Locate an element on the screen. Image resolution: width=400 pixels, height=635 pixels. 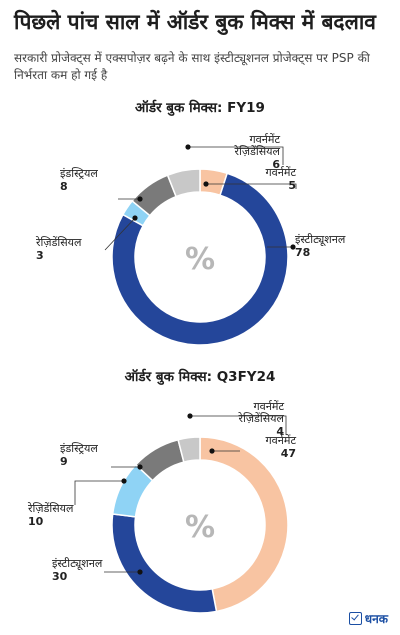
chart-title: ऑर्डर बुक मिक्स: FY19 is located at coordinates (200, 107).